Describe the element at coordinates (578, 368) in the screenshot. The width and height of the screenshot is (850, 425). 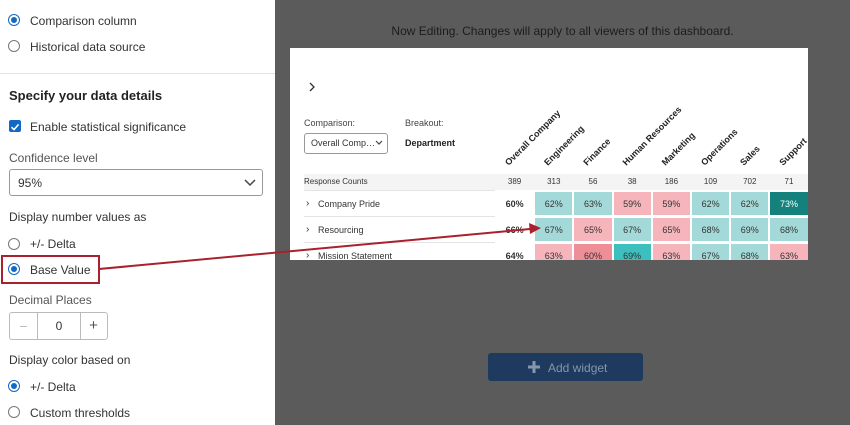
I see `button-label: Add widget` at that location.